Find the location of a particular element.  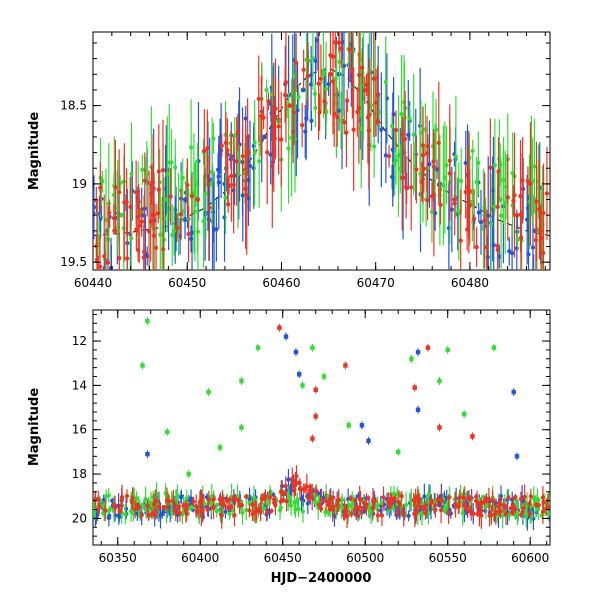

x-tick-label: 60480 is located at coordinates (470, 283).